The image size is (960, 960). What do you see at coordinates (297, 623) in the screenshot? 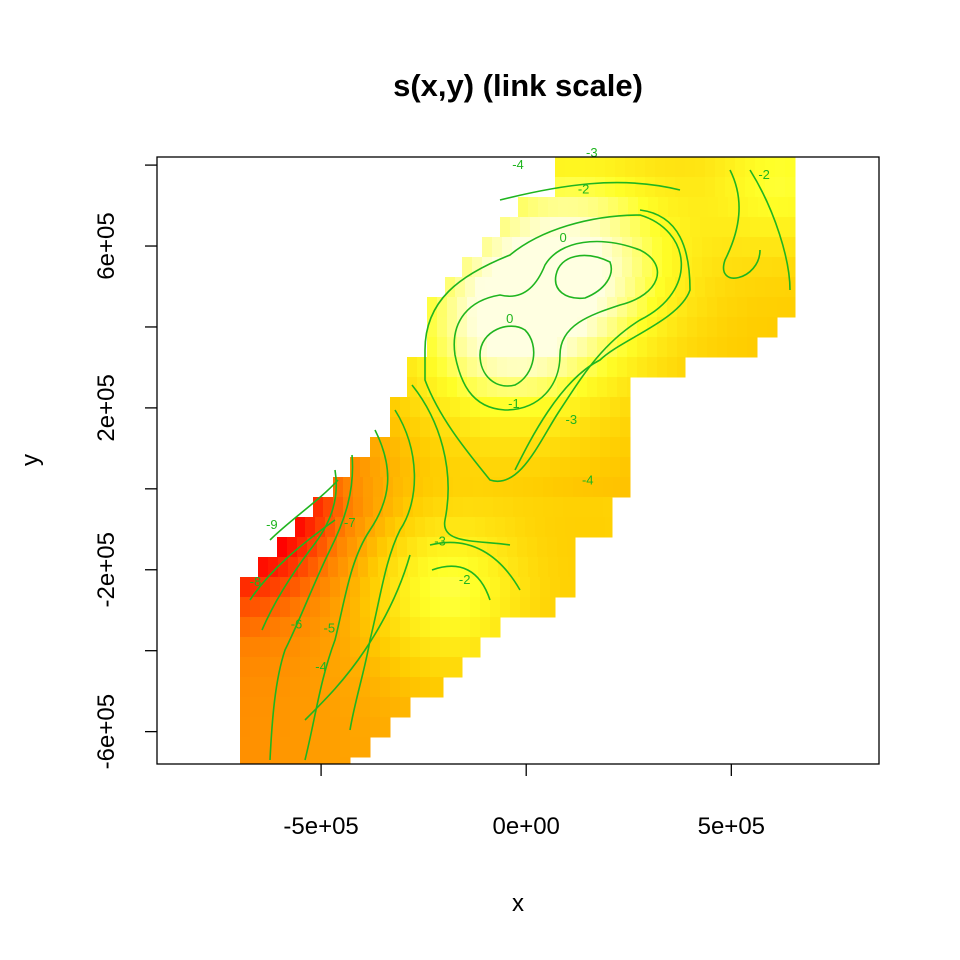
I see `contour-label: -6` at bounding box center [297, 623].